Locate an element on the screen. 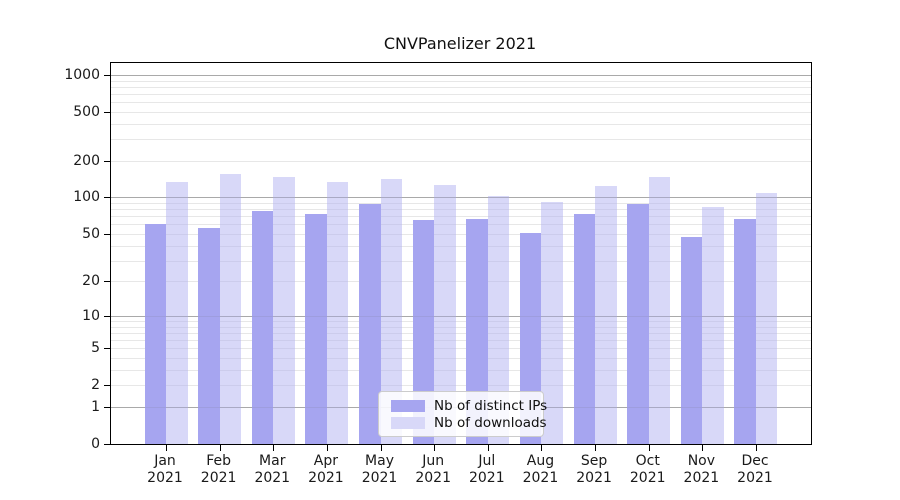  y-tick-label: 2 is located at coordinates (95, 385).